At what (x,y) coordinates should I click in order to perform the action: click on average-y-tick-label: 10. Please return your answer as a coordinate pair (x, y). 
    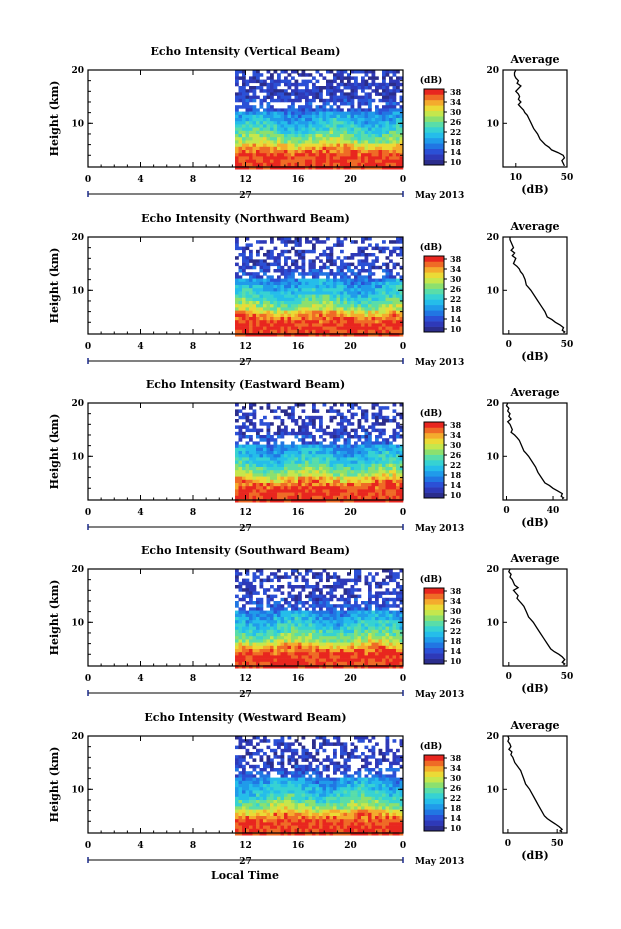
    Looking at the image, I should click on (492, 124).